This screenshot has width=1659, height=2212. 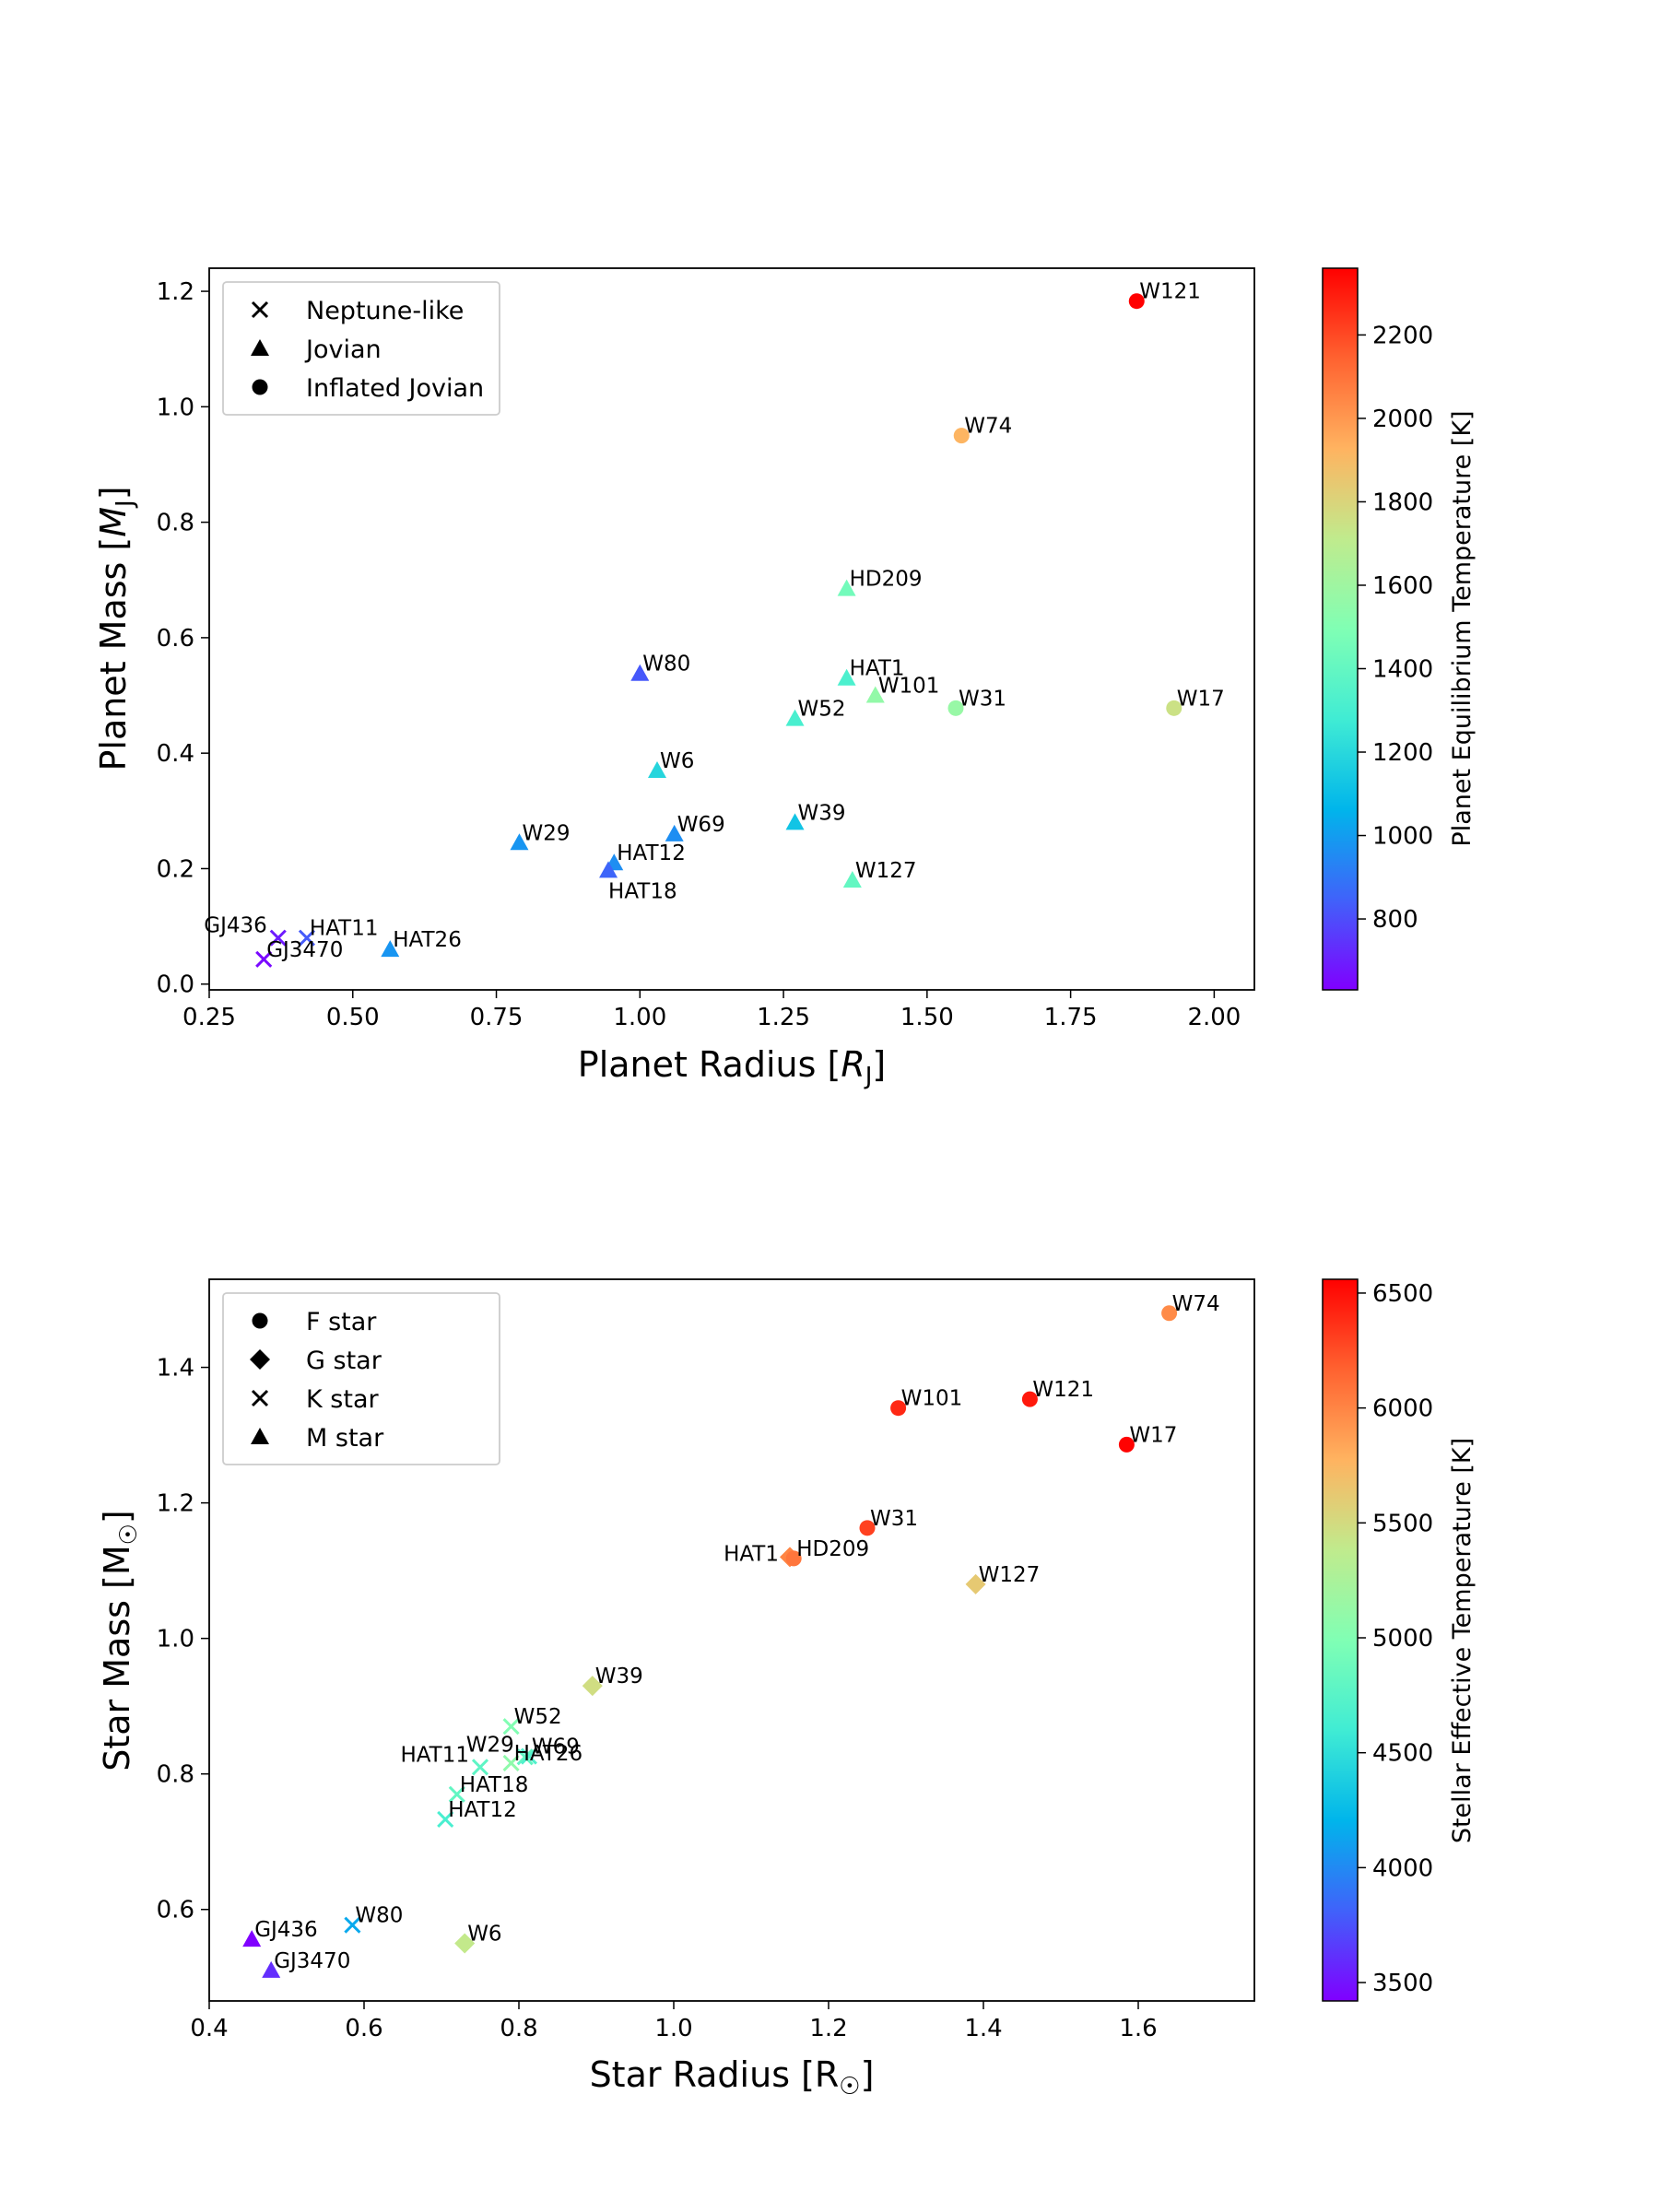 I want to click on point-label: HD209, so click(x=832, y=1549).